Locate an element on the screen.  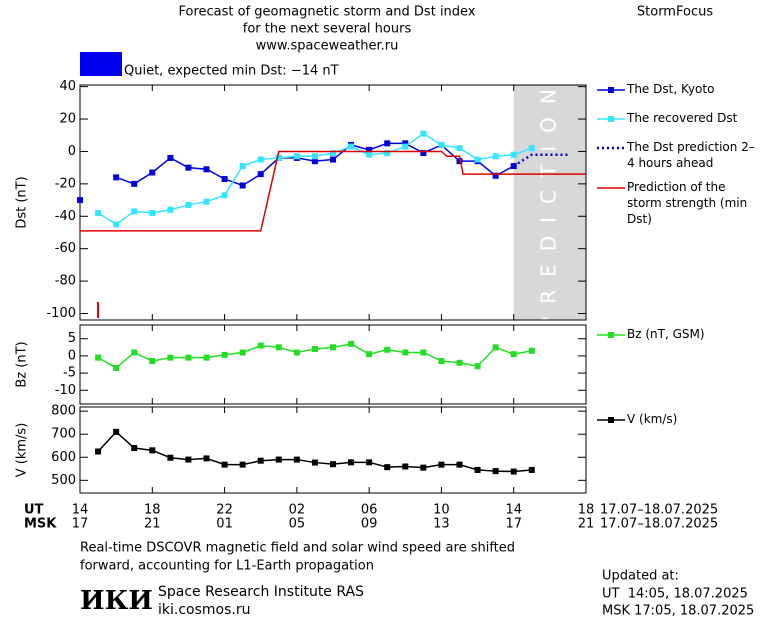
x-axis-name: MSK is located at coordinates (40, 524).